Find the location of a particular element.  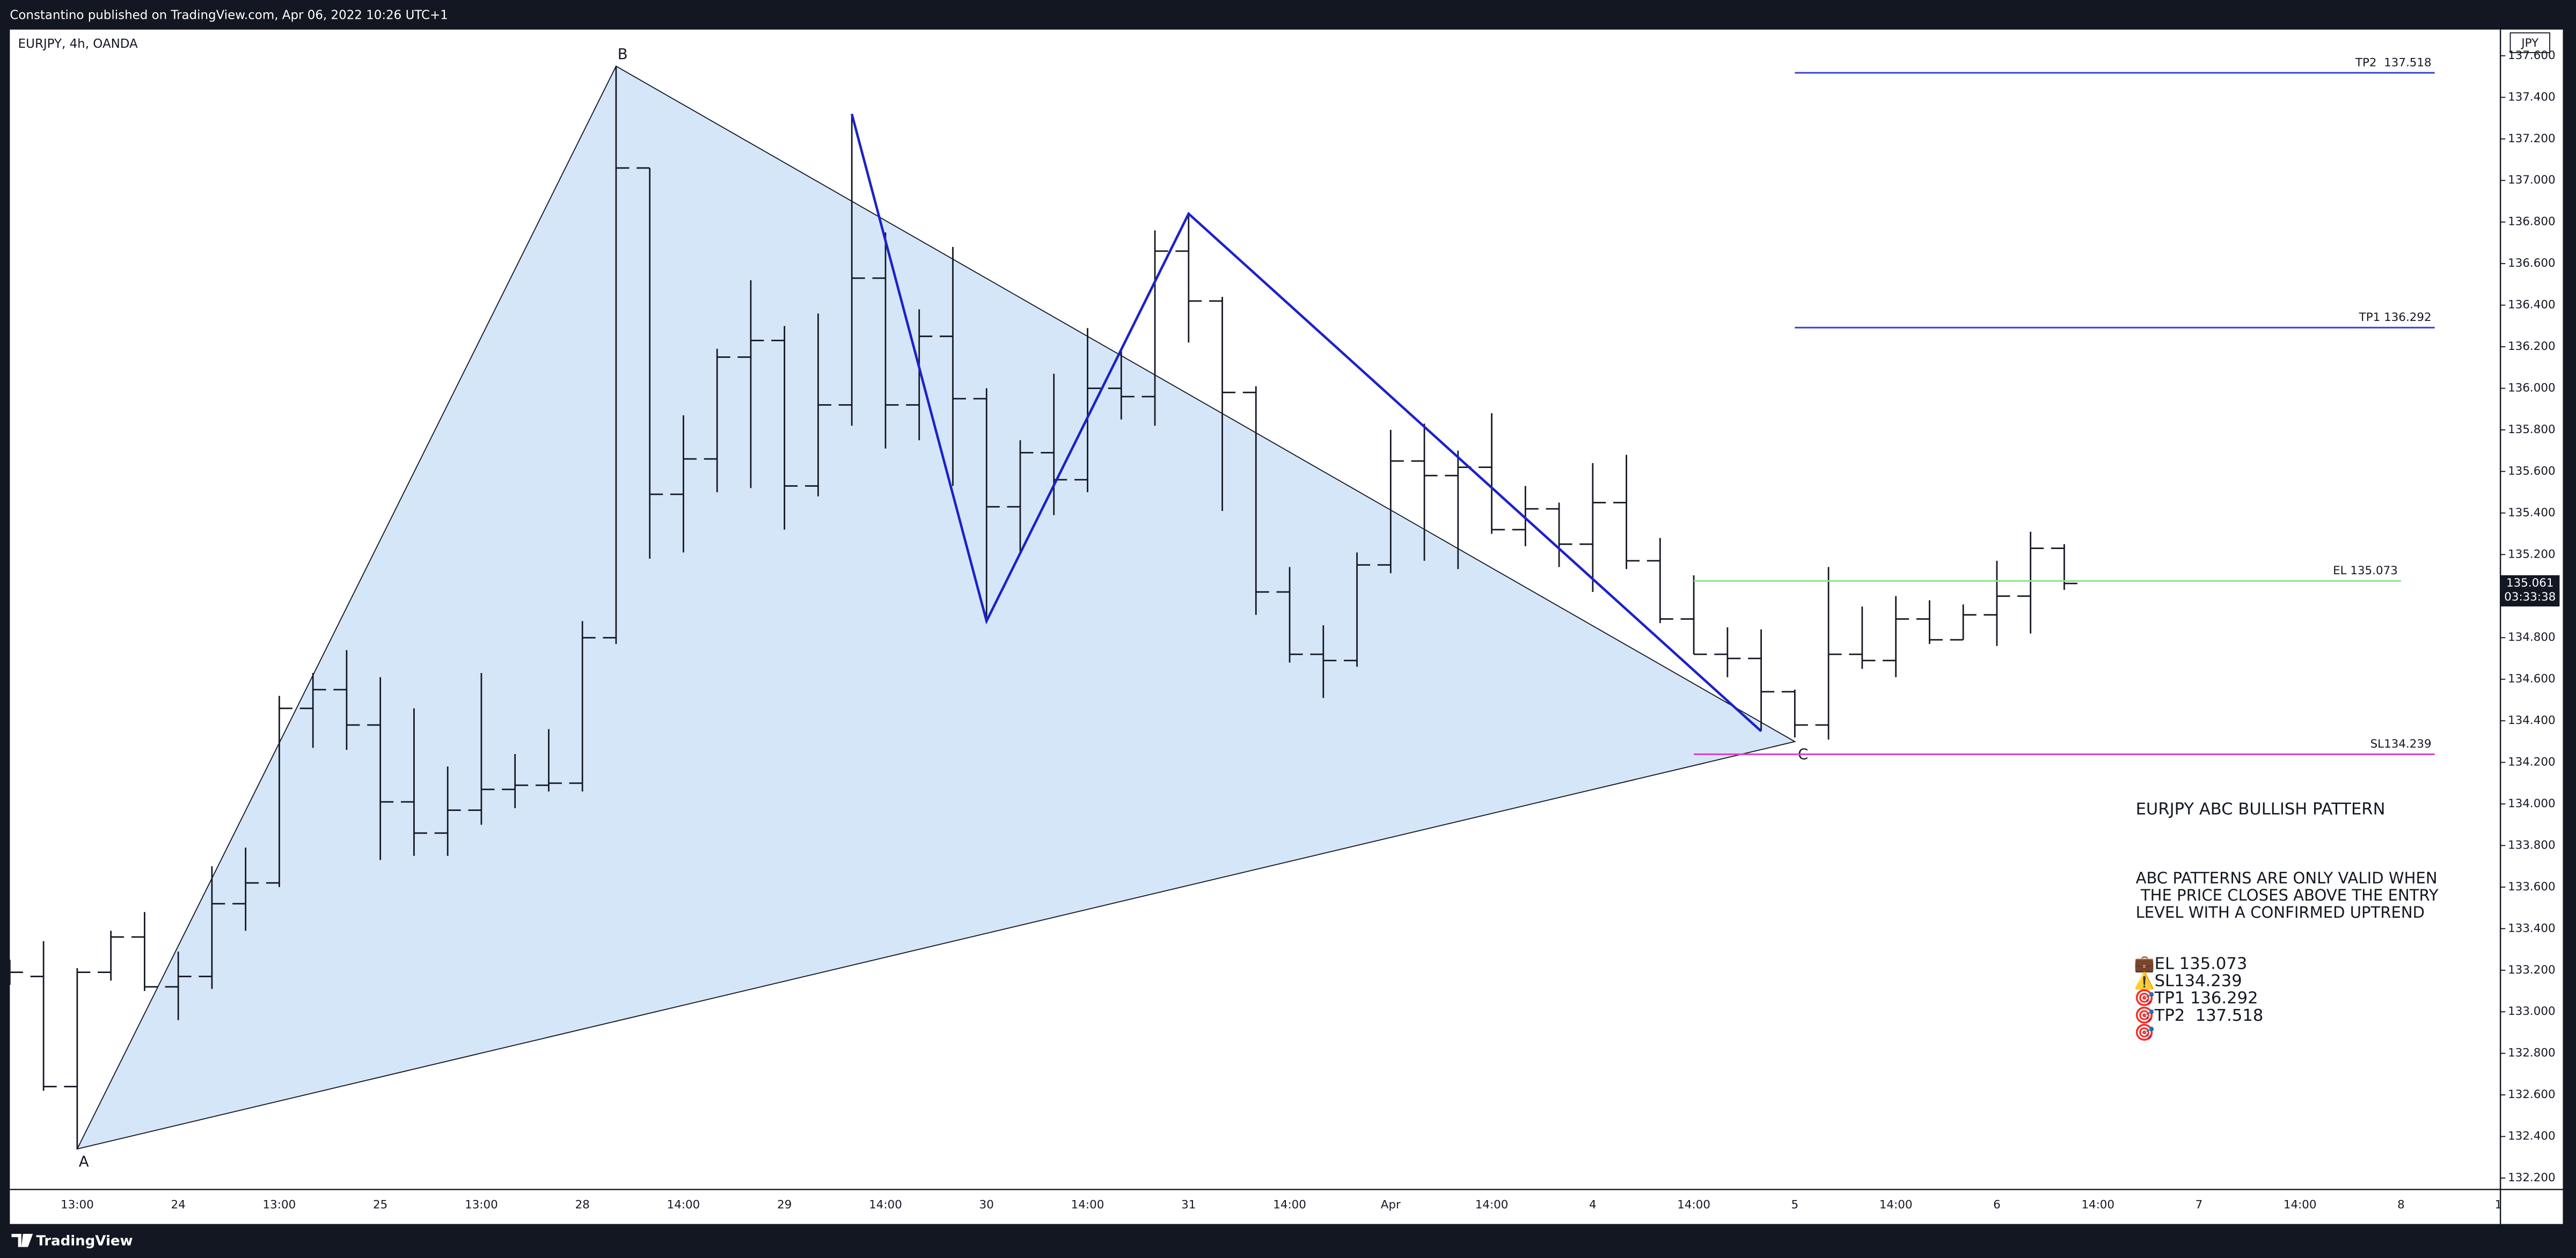

x-tick-label: 28 is located at coordinates (582, 1204).